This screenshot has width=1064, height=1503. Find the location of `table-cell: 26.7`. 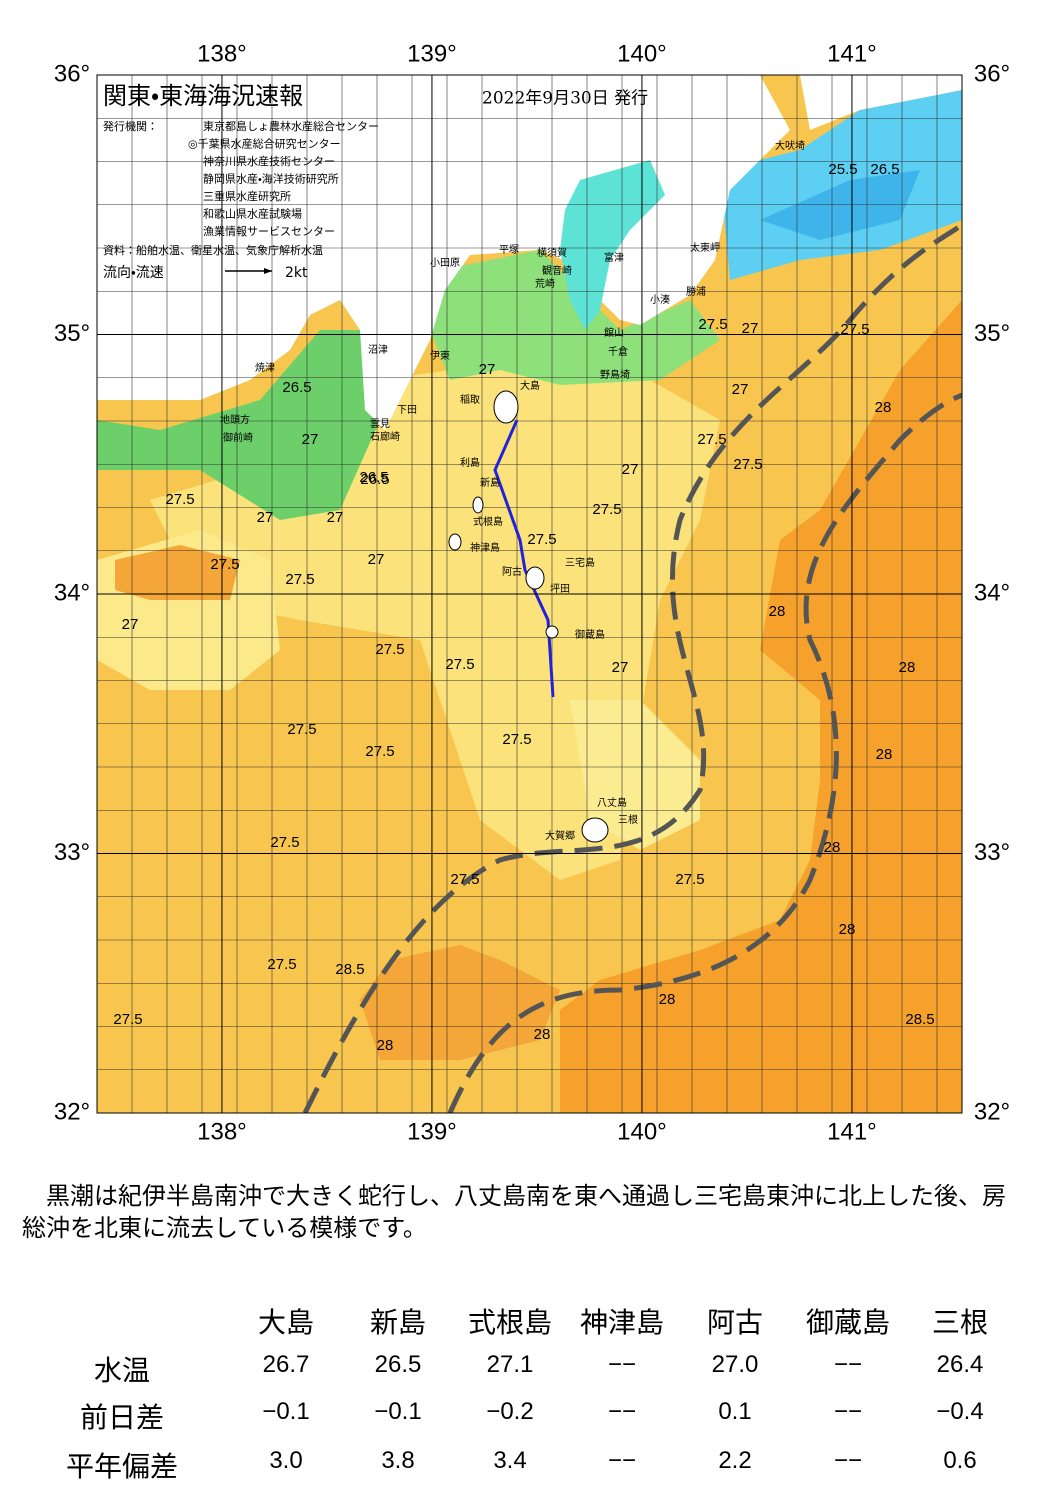

table-cell: 26.7 is located at coordinates (286, 1364).